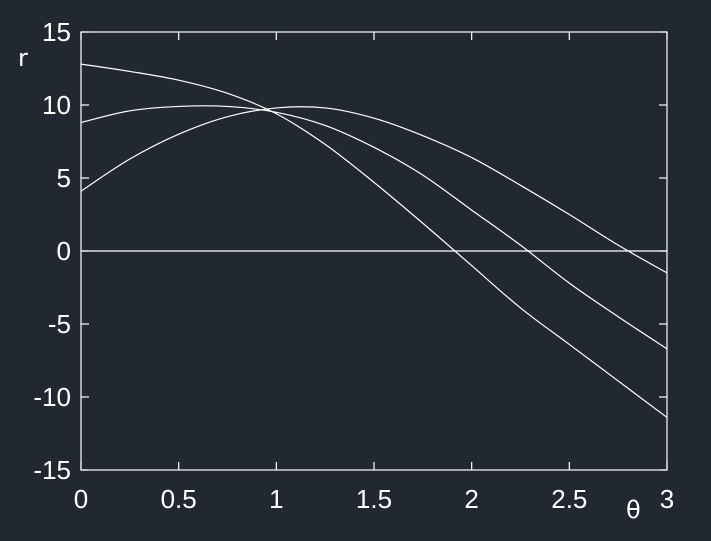  What do you see at coordinates (471, 499) in the screenshot?
I see `x-tick-label: 2` at bounding box center [471, 499].